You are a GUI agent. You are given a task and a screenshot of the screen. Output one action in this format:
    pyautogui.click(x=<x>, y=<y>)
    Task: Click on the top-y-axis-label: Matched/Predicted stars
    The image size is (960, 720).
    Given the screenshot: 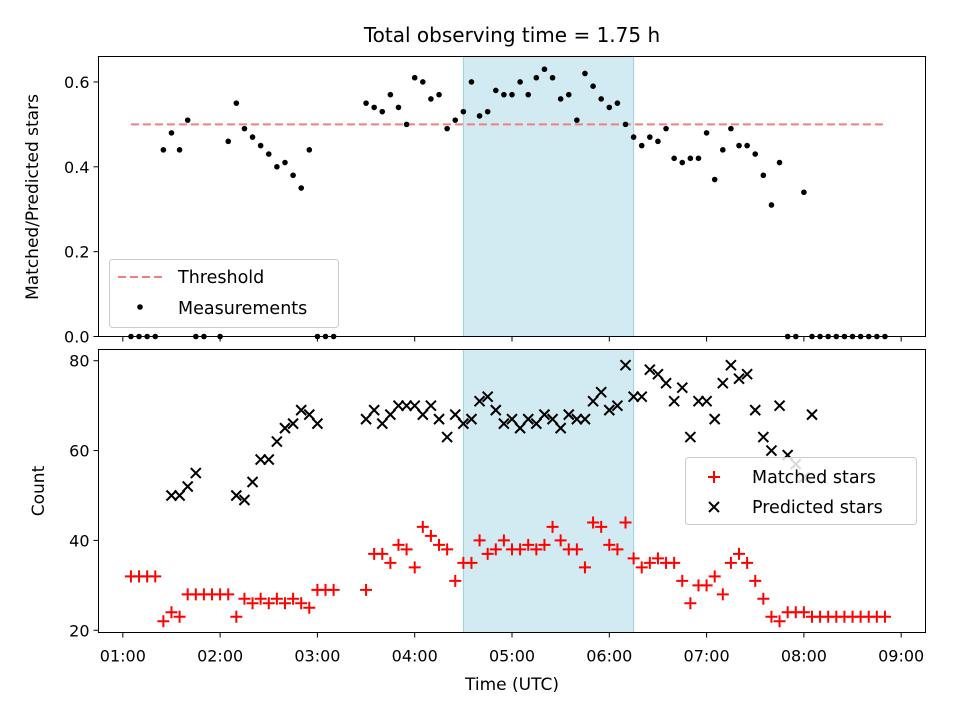 What is the action you would take?
    pyautogui.click(x=33, y=197)
    